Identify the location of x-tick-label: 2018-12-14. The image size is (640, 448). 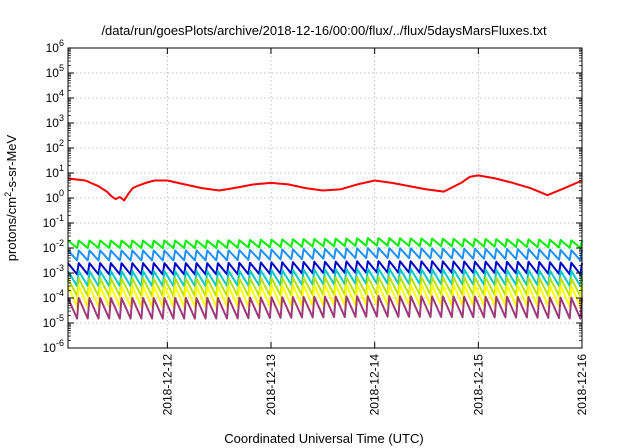
(375, 385).